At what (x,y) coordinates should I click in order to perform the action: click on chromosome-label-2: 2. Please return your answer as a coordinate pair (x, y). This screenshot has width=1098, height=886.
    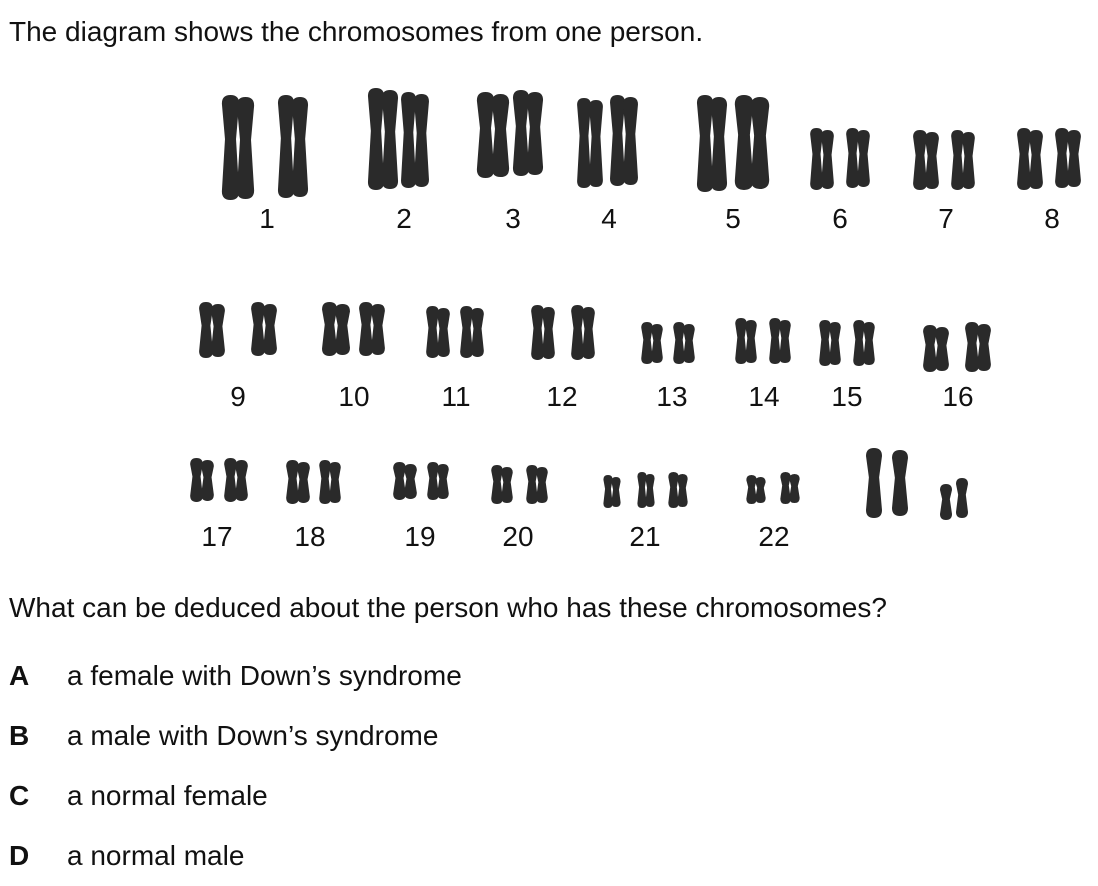
    Looking at the image, I should click on (404, 218).